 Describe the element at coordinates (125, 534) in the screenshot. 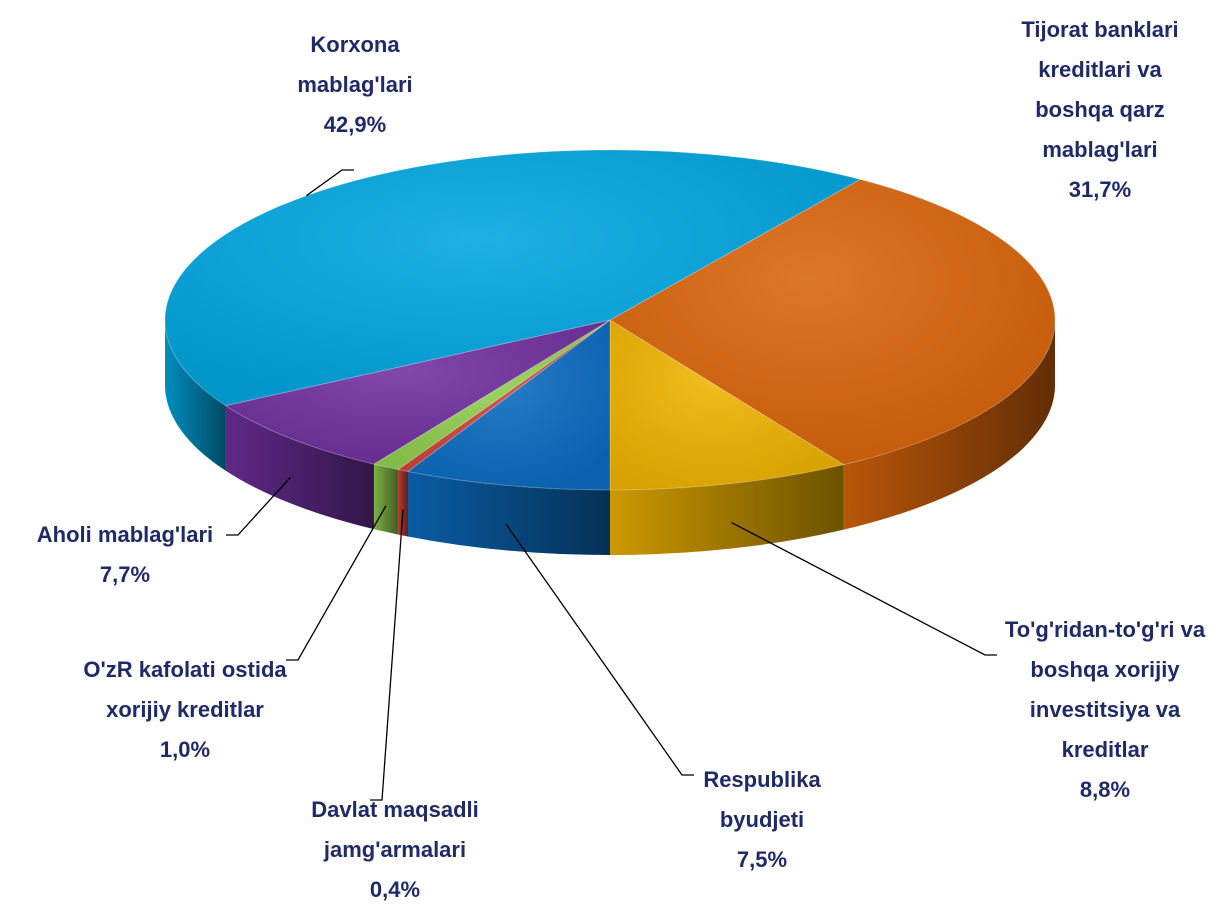

I see `category-name: Aholi mablag'lari` at that location.